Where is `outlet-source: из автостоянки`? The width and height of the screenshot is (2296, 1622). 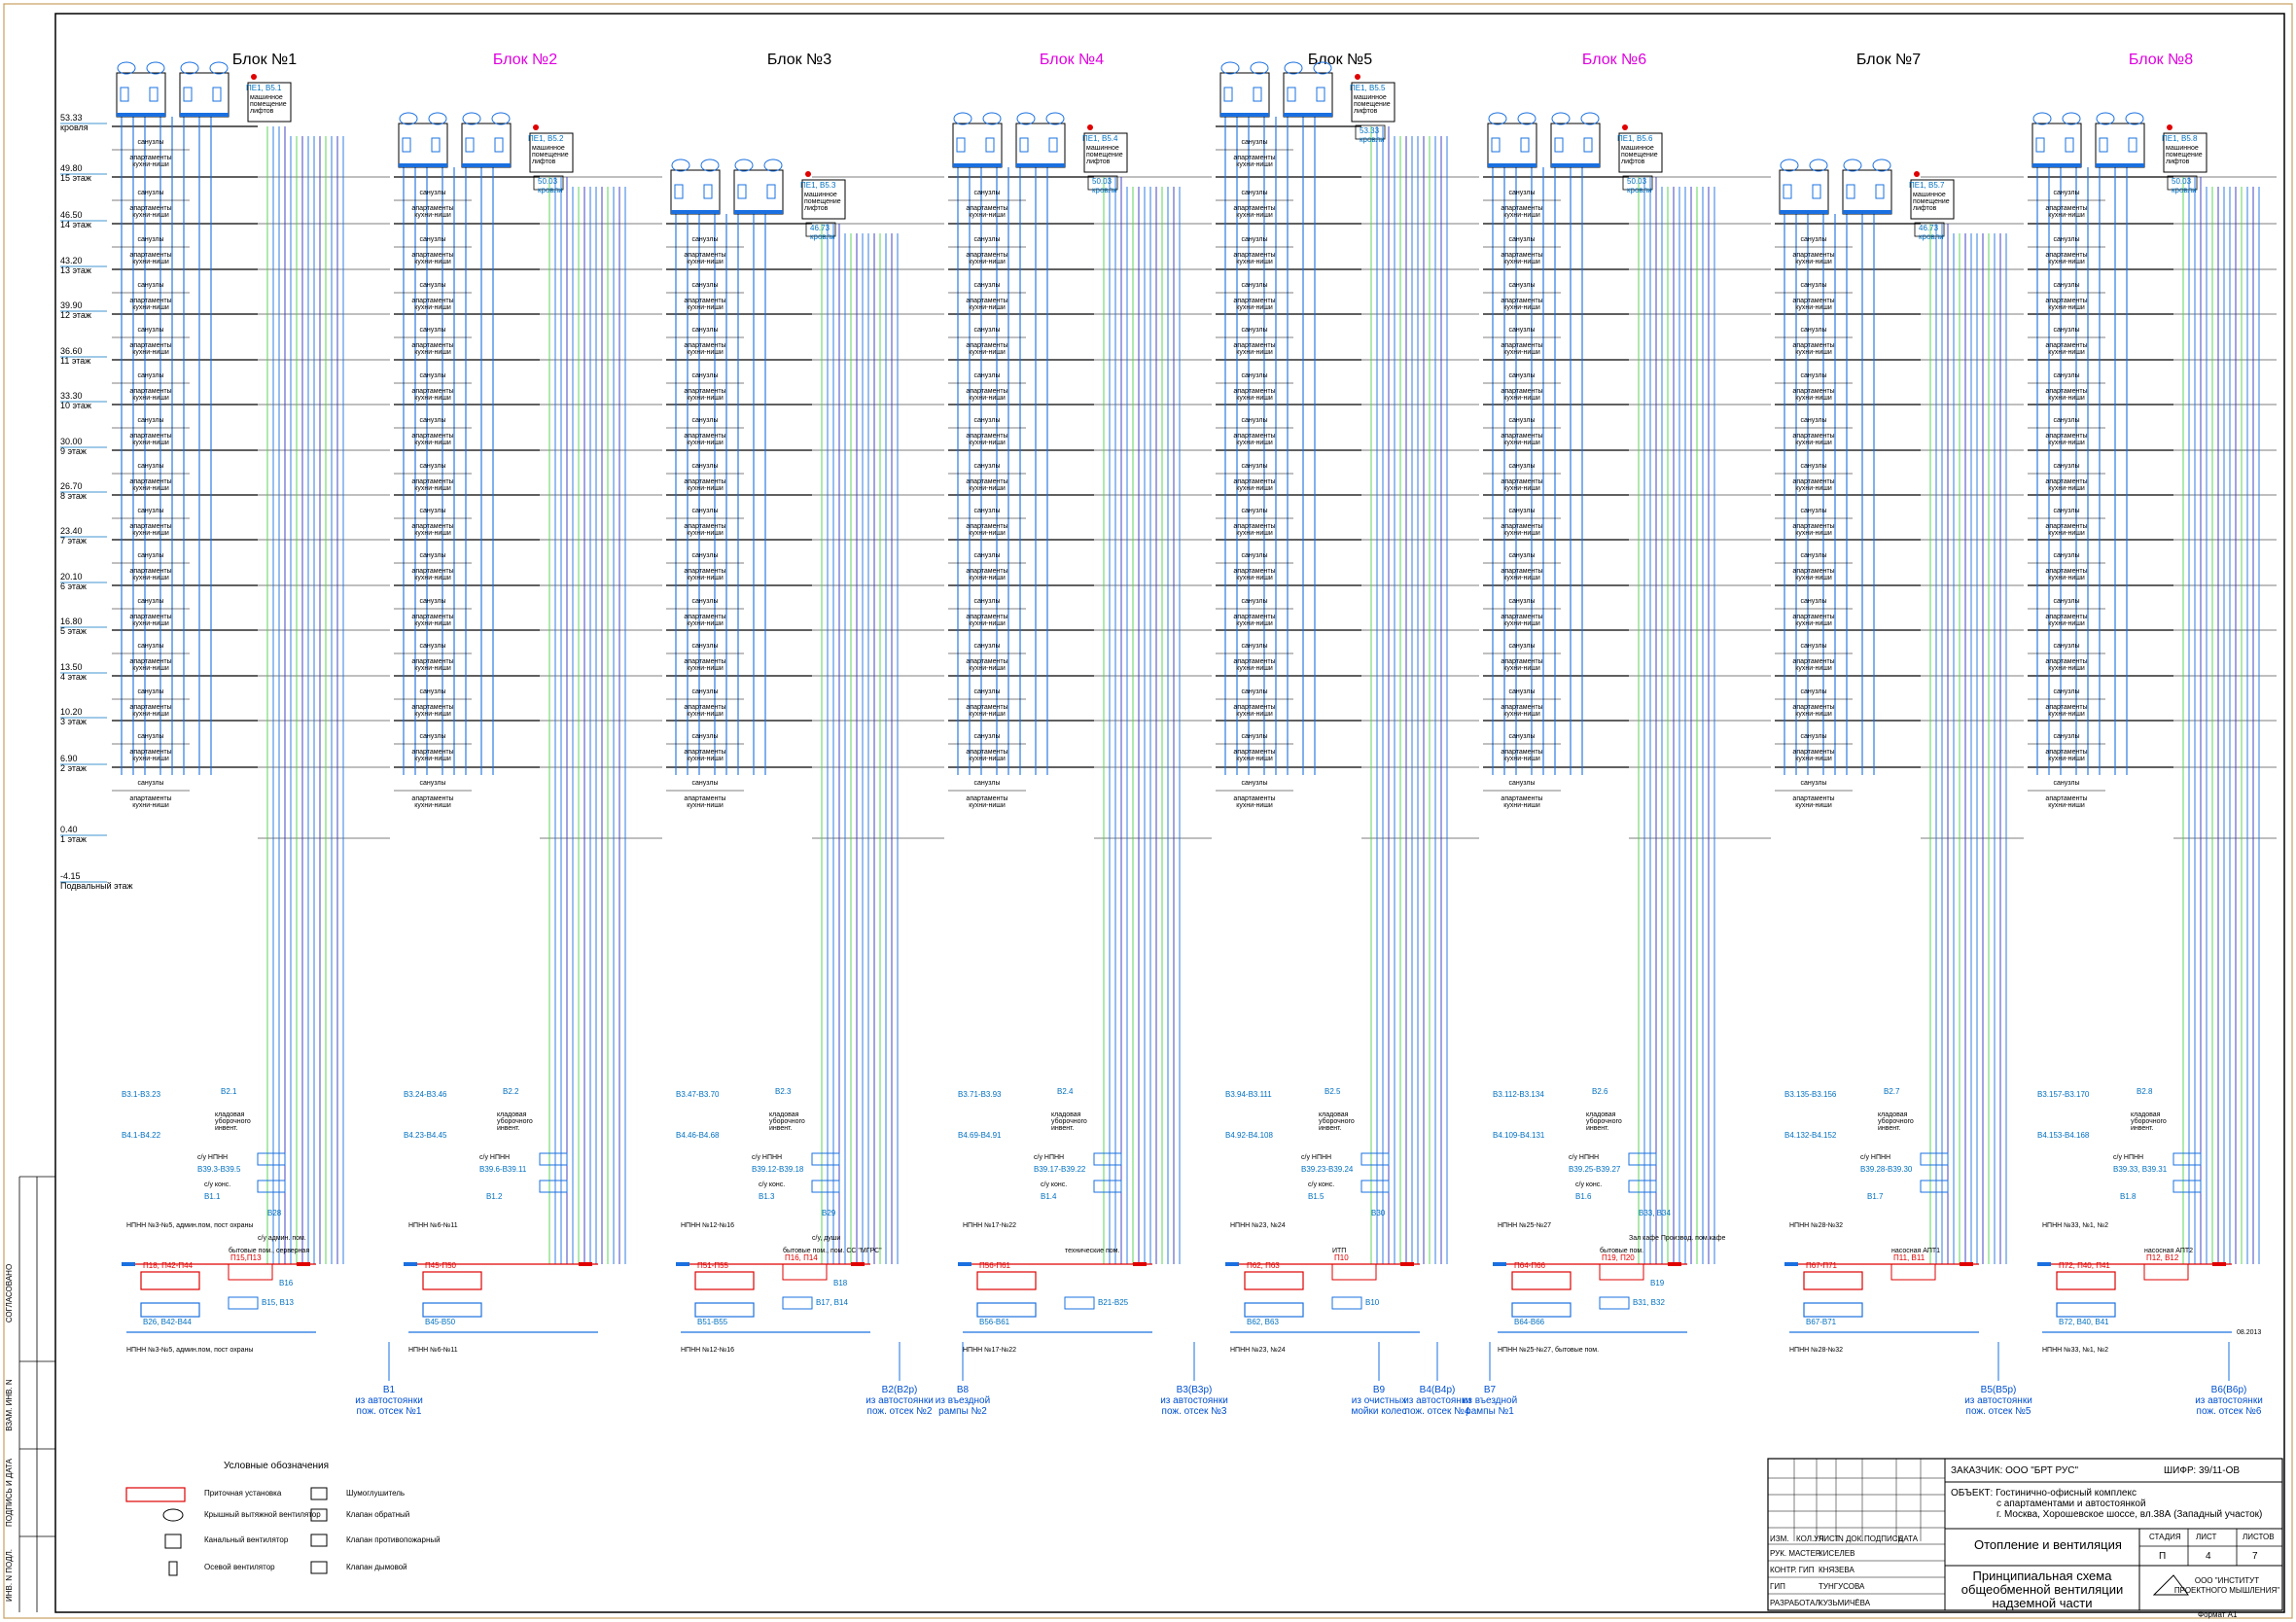 outlet-source: из автостоянки is located at coordinates (900, 1400).